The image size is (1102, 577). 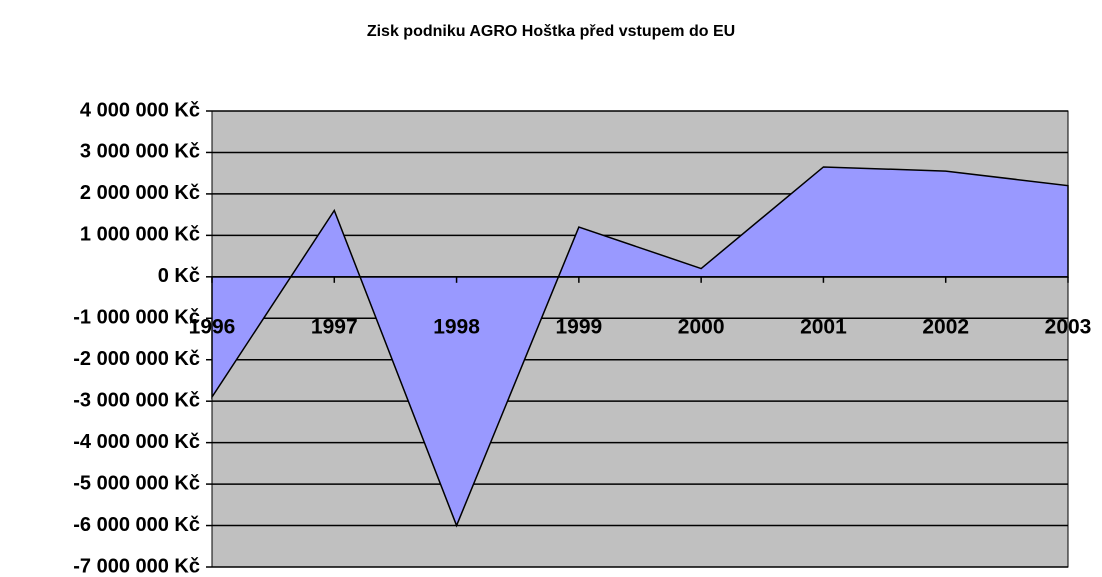 What do you see at coordinates (140, 235) in the screenshot?
I see `y-tick-label: 1 000 000 Kč` at bounding box center [140, 235].